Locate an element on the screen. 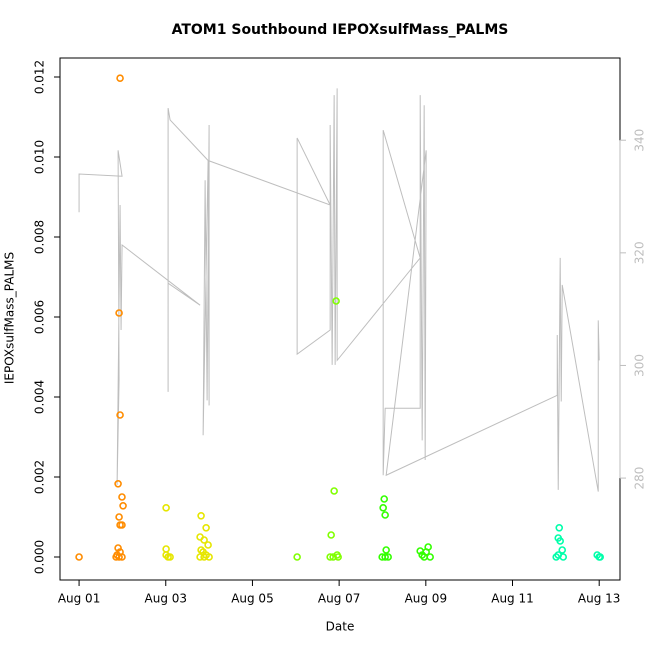 This screenshot has height=650, width=650. y2-tick-label: 320 is located at coordinates (640, 252).